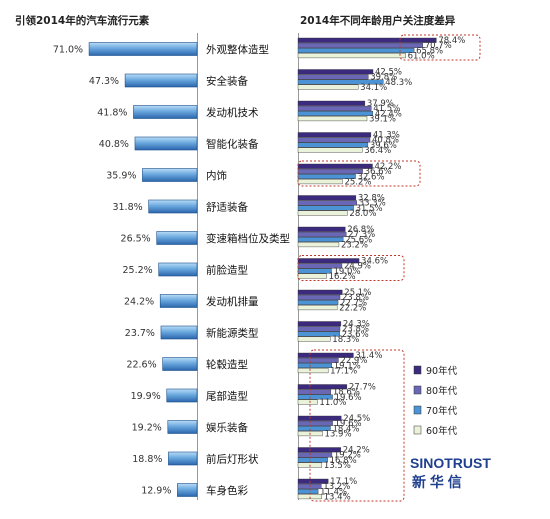 Image resolution: width=550 pixels, height=519 pixels. What do you see at coordinates (104, 81) in the screenshot?
I see `left-bar-value-label: 47.3%` at bounding box center [104, 81].